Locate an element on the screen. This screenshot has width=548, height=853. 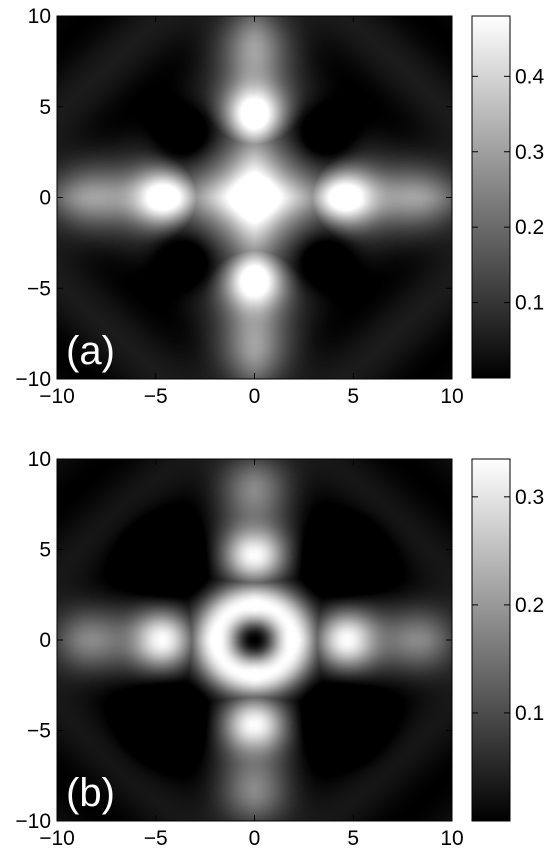
panel-a-x-tick-label: 10 is located at coordinates (451, 396).